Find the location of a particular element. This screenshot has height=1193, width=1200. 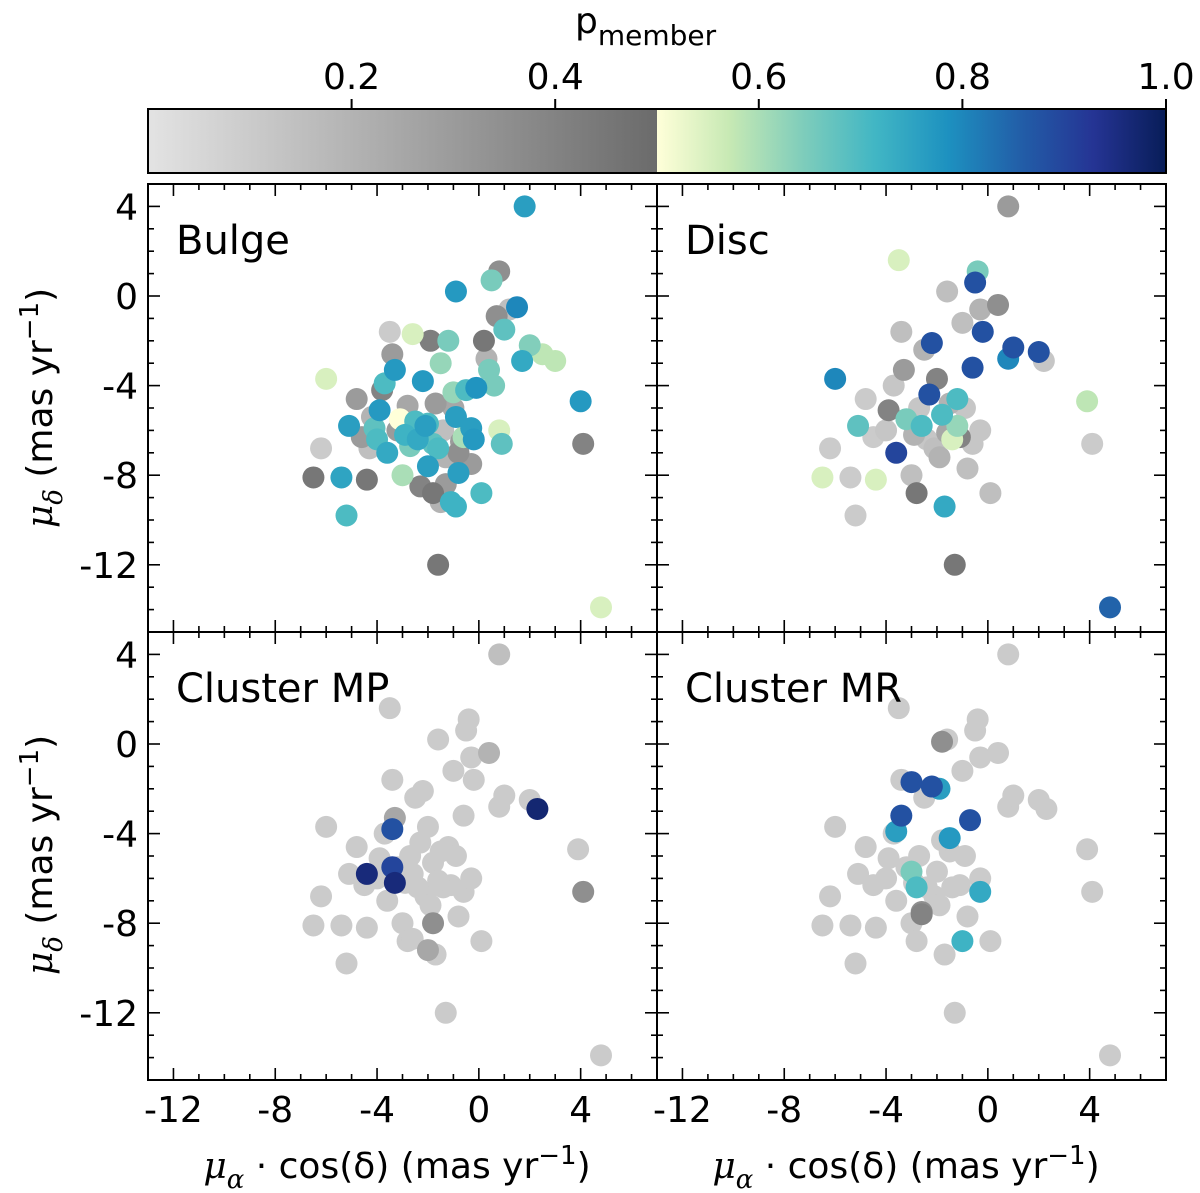

x-axis-title-right: μα · cos(δ) (mas yr−1) is located at coordinates (905, 1167).